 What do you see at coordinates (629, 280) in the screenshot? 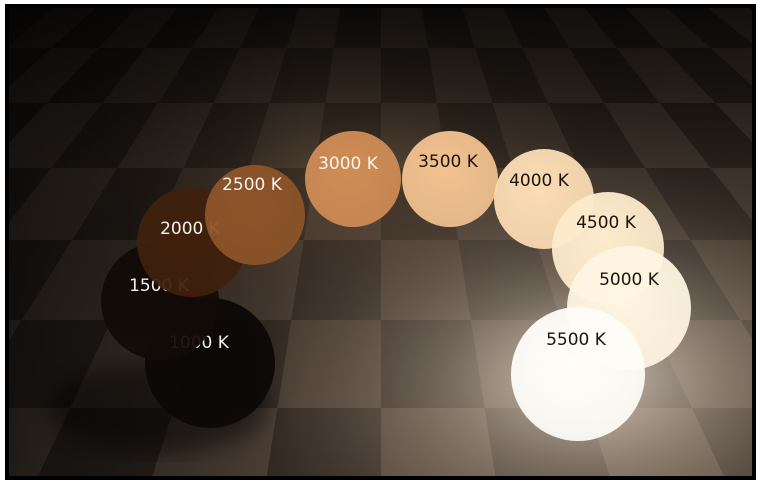
I see `sphere-label: 5000 K` at bounding box center [629, 280].